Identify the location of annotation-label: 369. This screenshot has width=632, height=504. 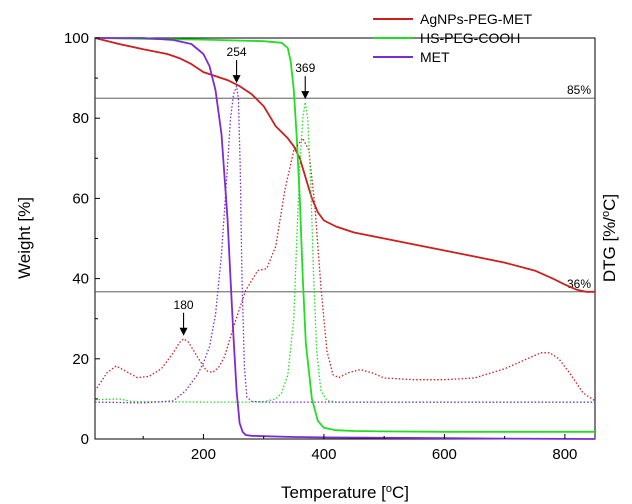
(305, 68).